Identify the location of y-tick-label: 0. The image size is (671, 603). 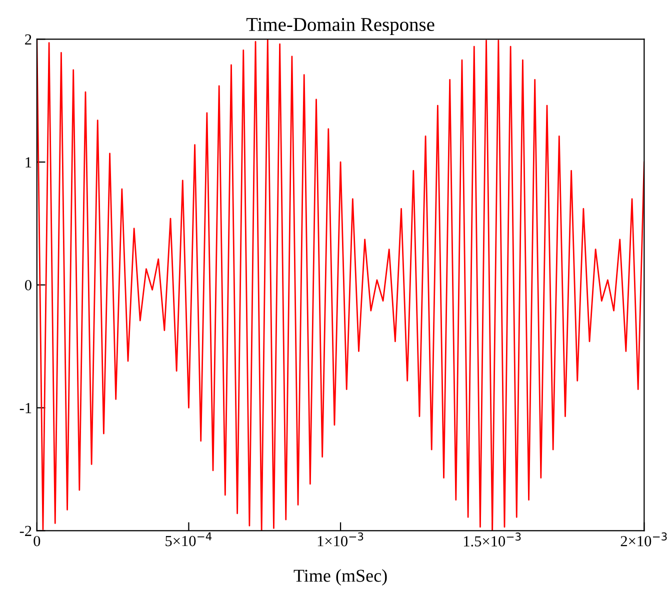
(28, 285).